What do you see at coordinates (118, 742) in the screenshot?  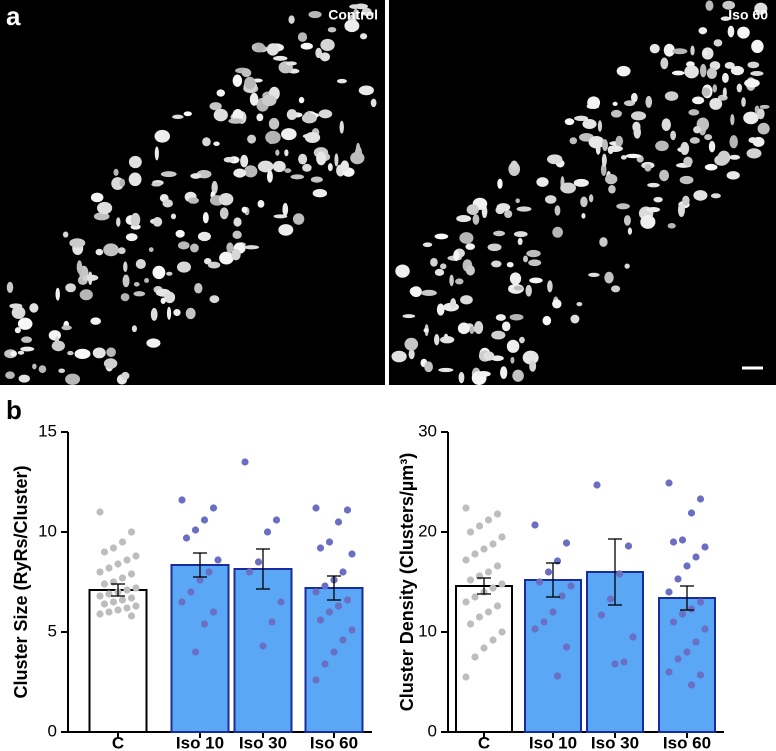 I see `x-tick-label: C` at bounding box center [118, 742].